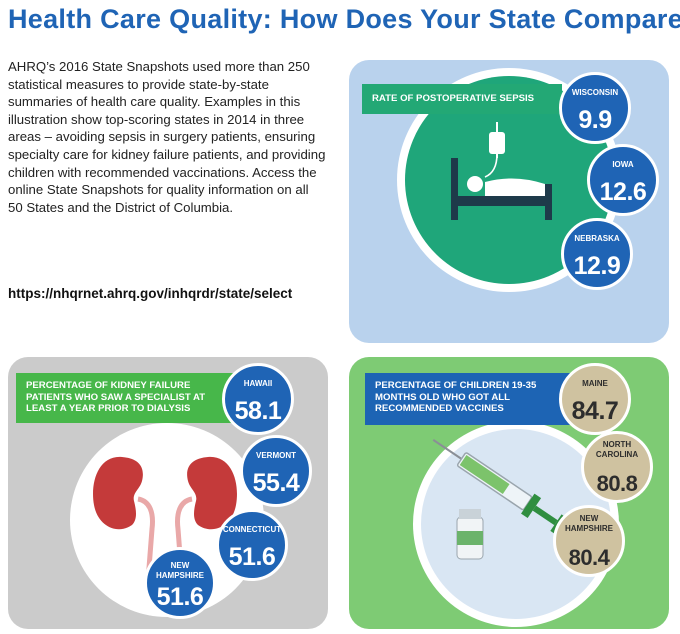  Describe the element at coordinates (623, 192) in the screenshot. I see `state-value: 12.6` at that location.